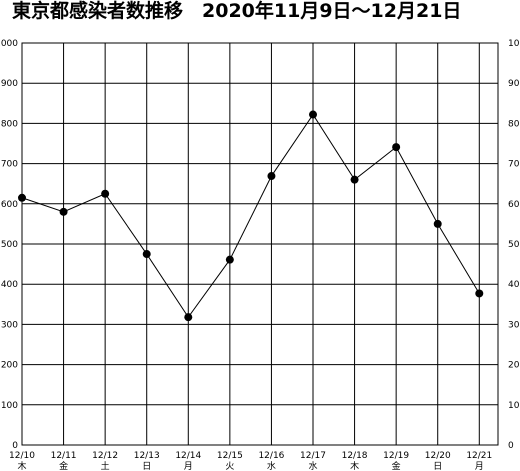 The height and width of the screenshot is (471, 520). What do you see at coordinates (9, 245) in the screenshot?
I see `y-tick-label-left: 500` at bounding box center [9, 245].